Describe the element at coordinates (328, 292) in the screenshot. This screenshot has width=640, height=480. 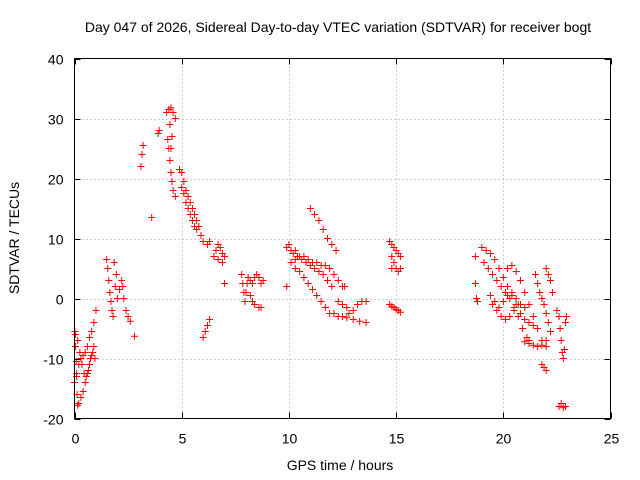
I see `series-sat-n` at that location.